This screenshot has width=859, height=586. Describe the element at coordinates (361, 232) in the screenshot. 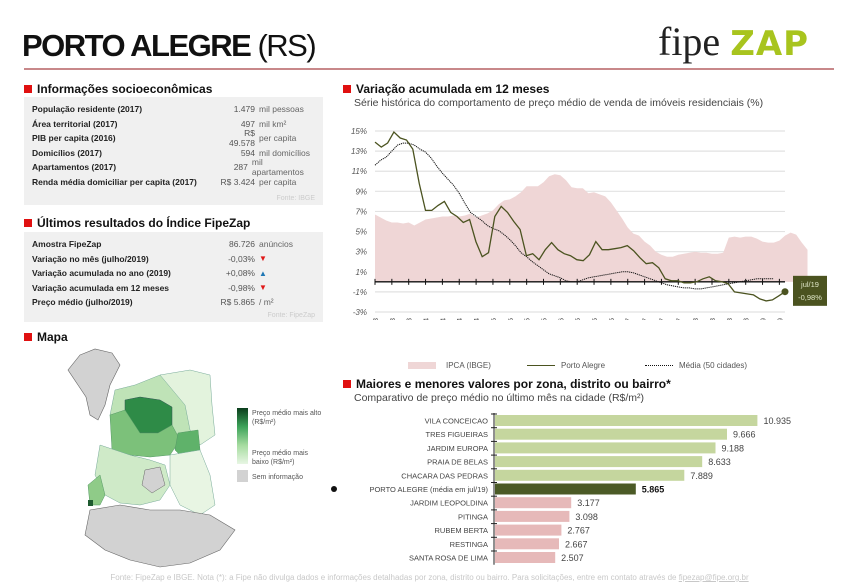

I see `y-tick-label: 5%` at that location.